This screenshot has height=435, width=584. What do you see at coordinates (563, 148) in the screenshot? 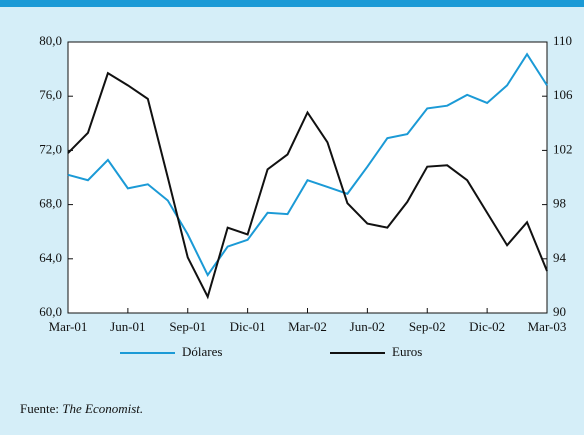
I see `y2-tick-label: 102` at bounding box center [563, 148].